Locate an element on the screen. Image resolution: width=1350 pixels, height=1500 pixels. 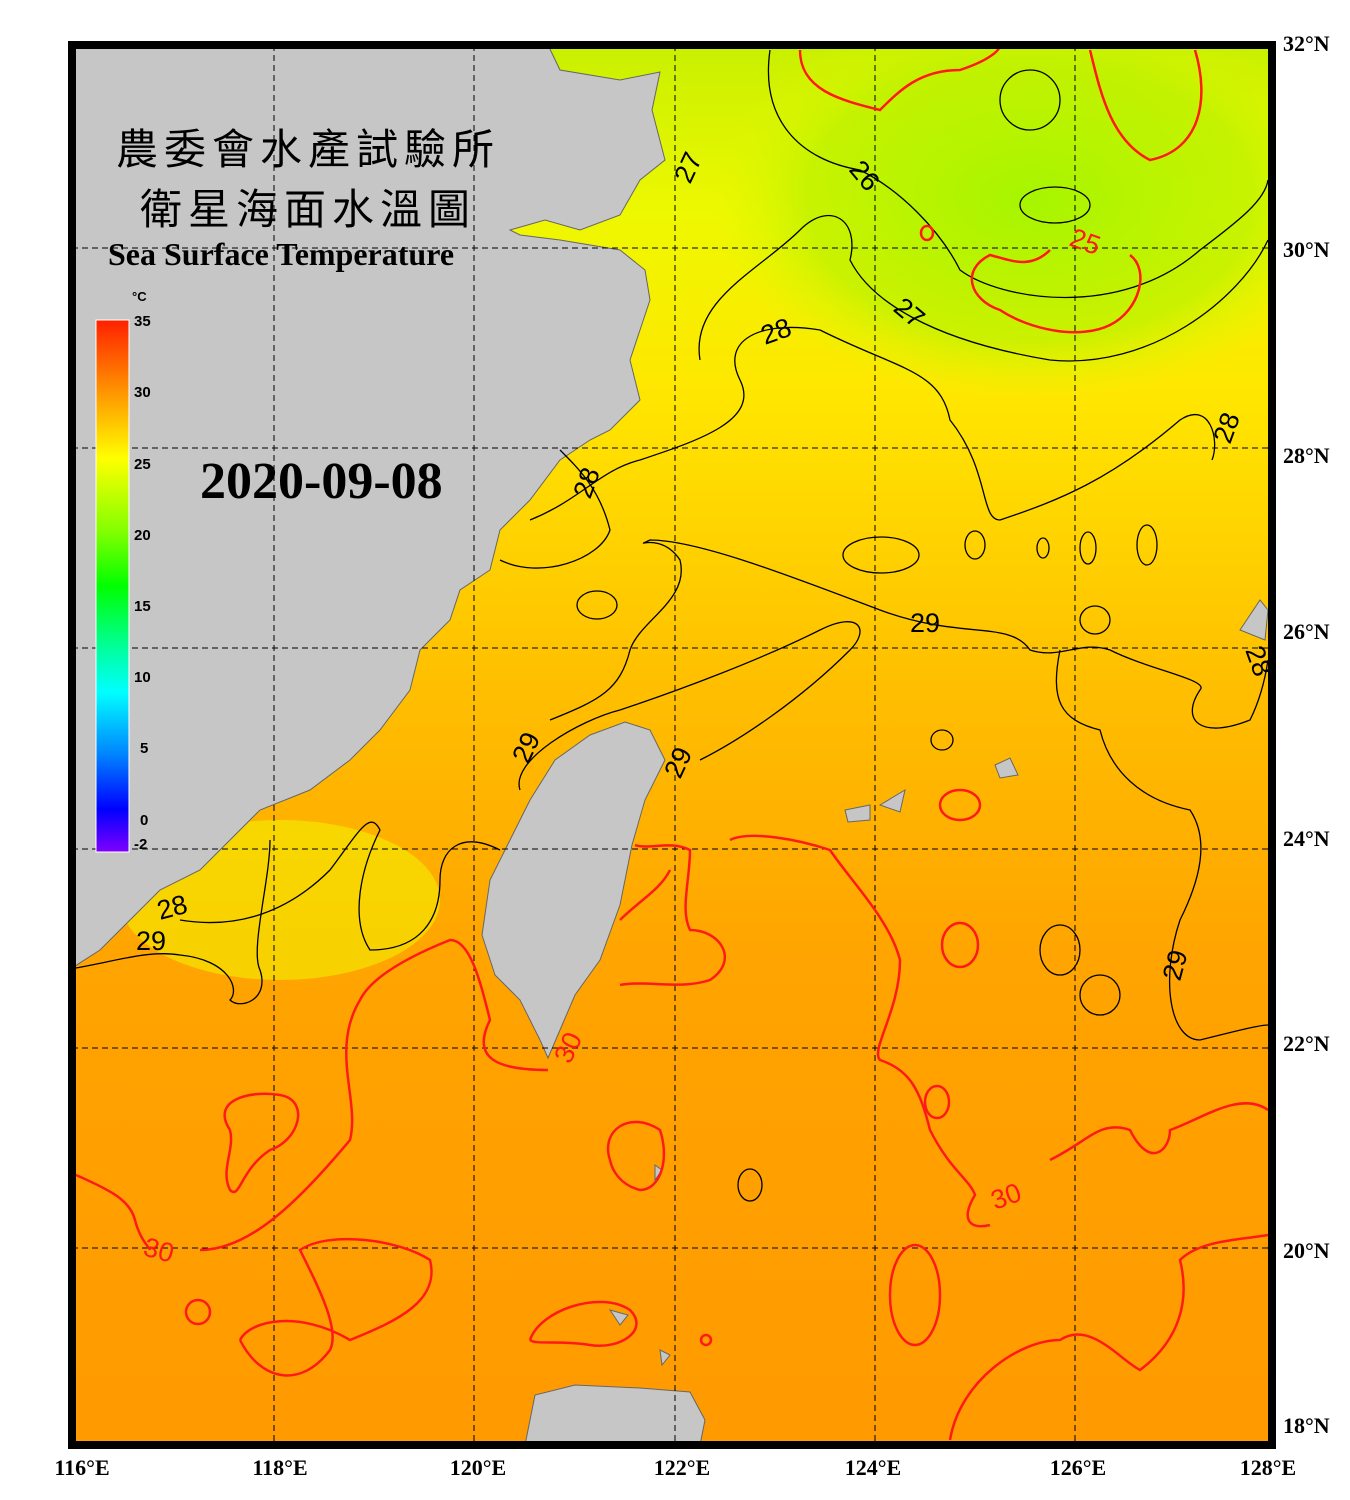
lon-label: 126°E is located at coordinates (1078, 1467).